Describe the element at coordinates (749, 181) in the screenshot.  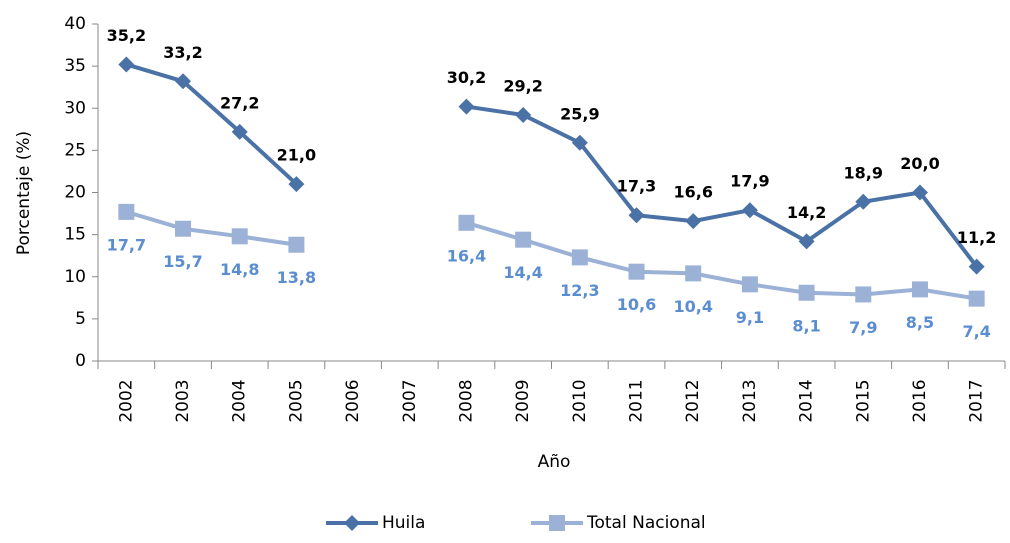
I see `value-label: 17,9` at that location.